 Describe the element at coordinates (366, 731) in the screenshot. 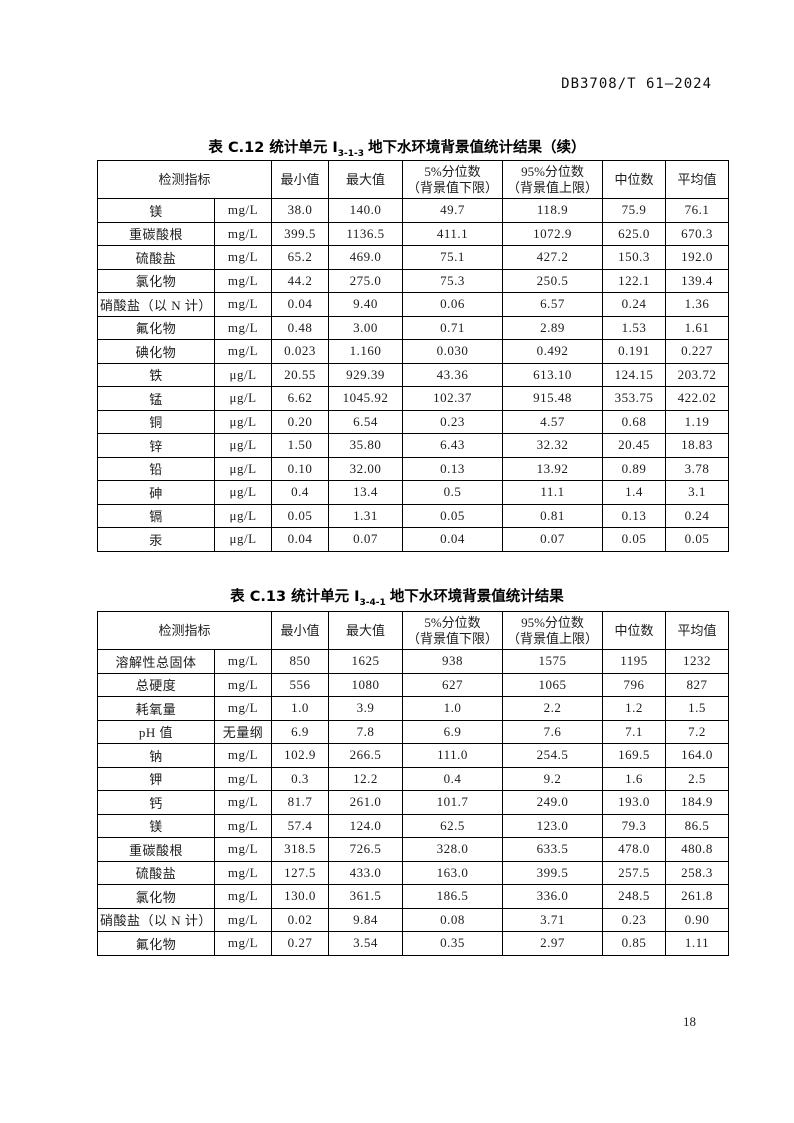

I see `value-cell: 7.8` at that location.